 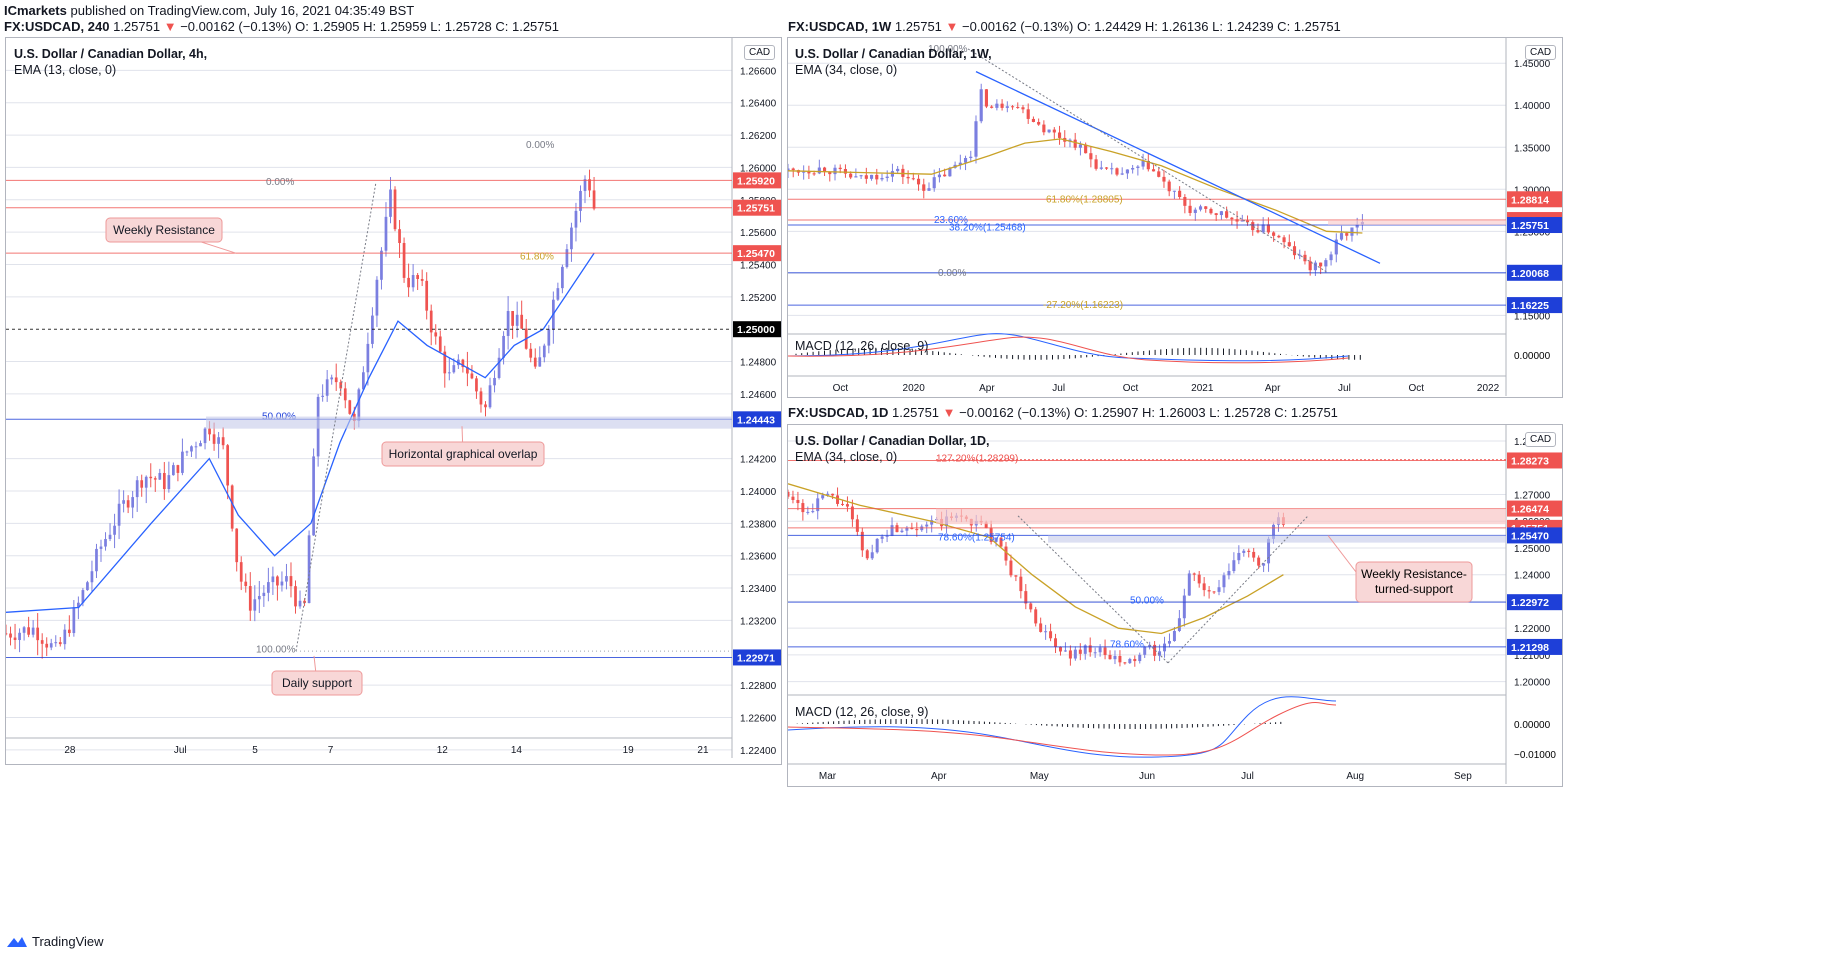 I want to click on down-arrow-icon: ▼, so click(x=949, y=412).